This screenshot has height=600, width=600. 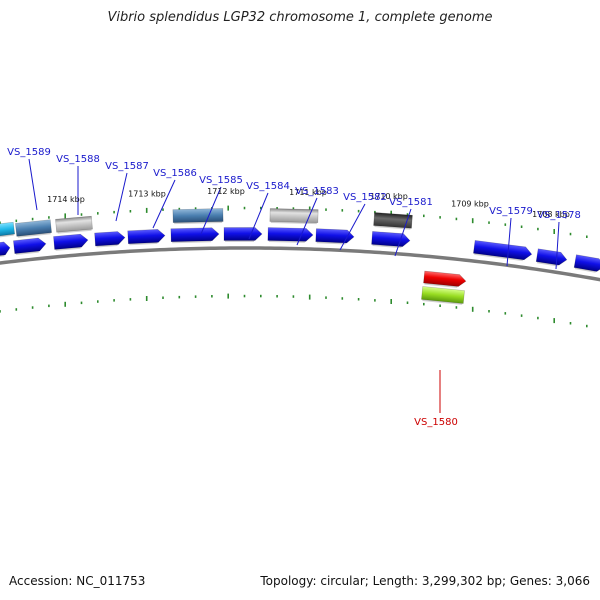 What do you see at coordinates (445, 279) in the screenshot?
I see `reverse-gene-red` at bounding box center [445, 279].